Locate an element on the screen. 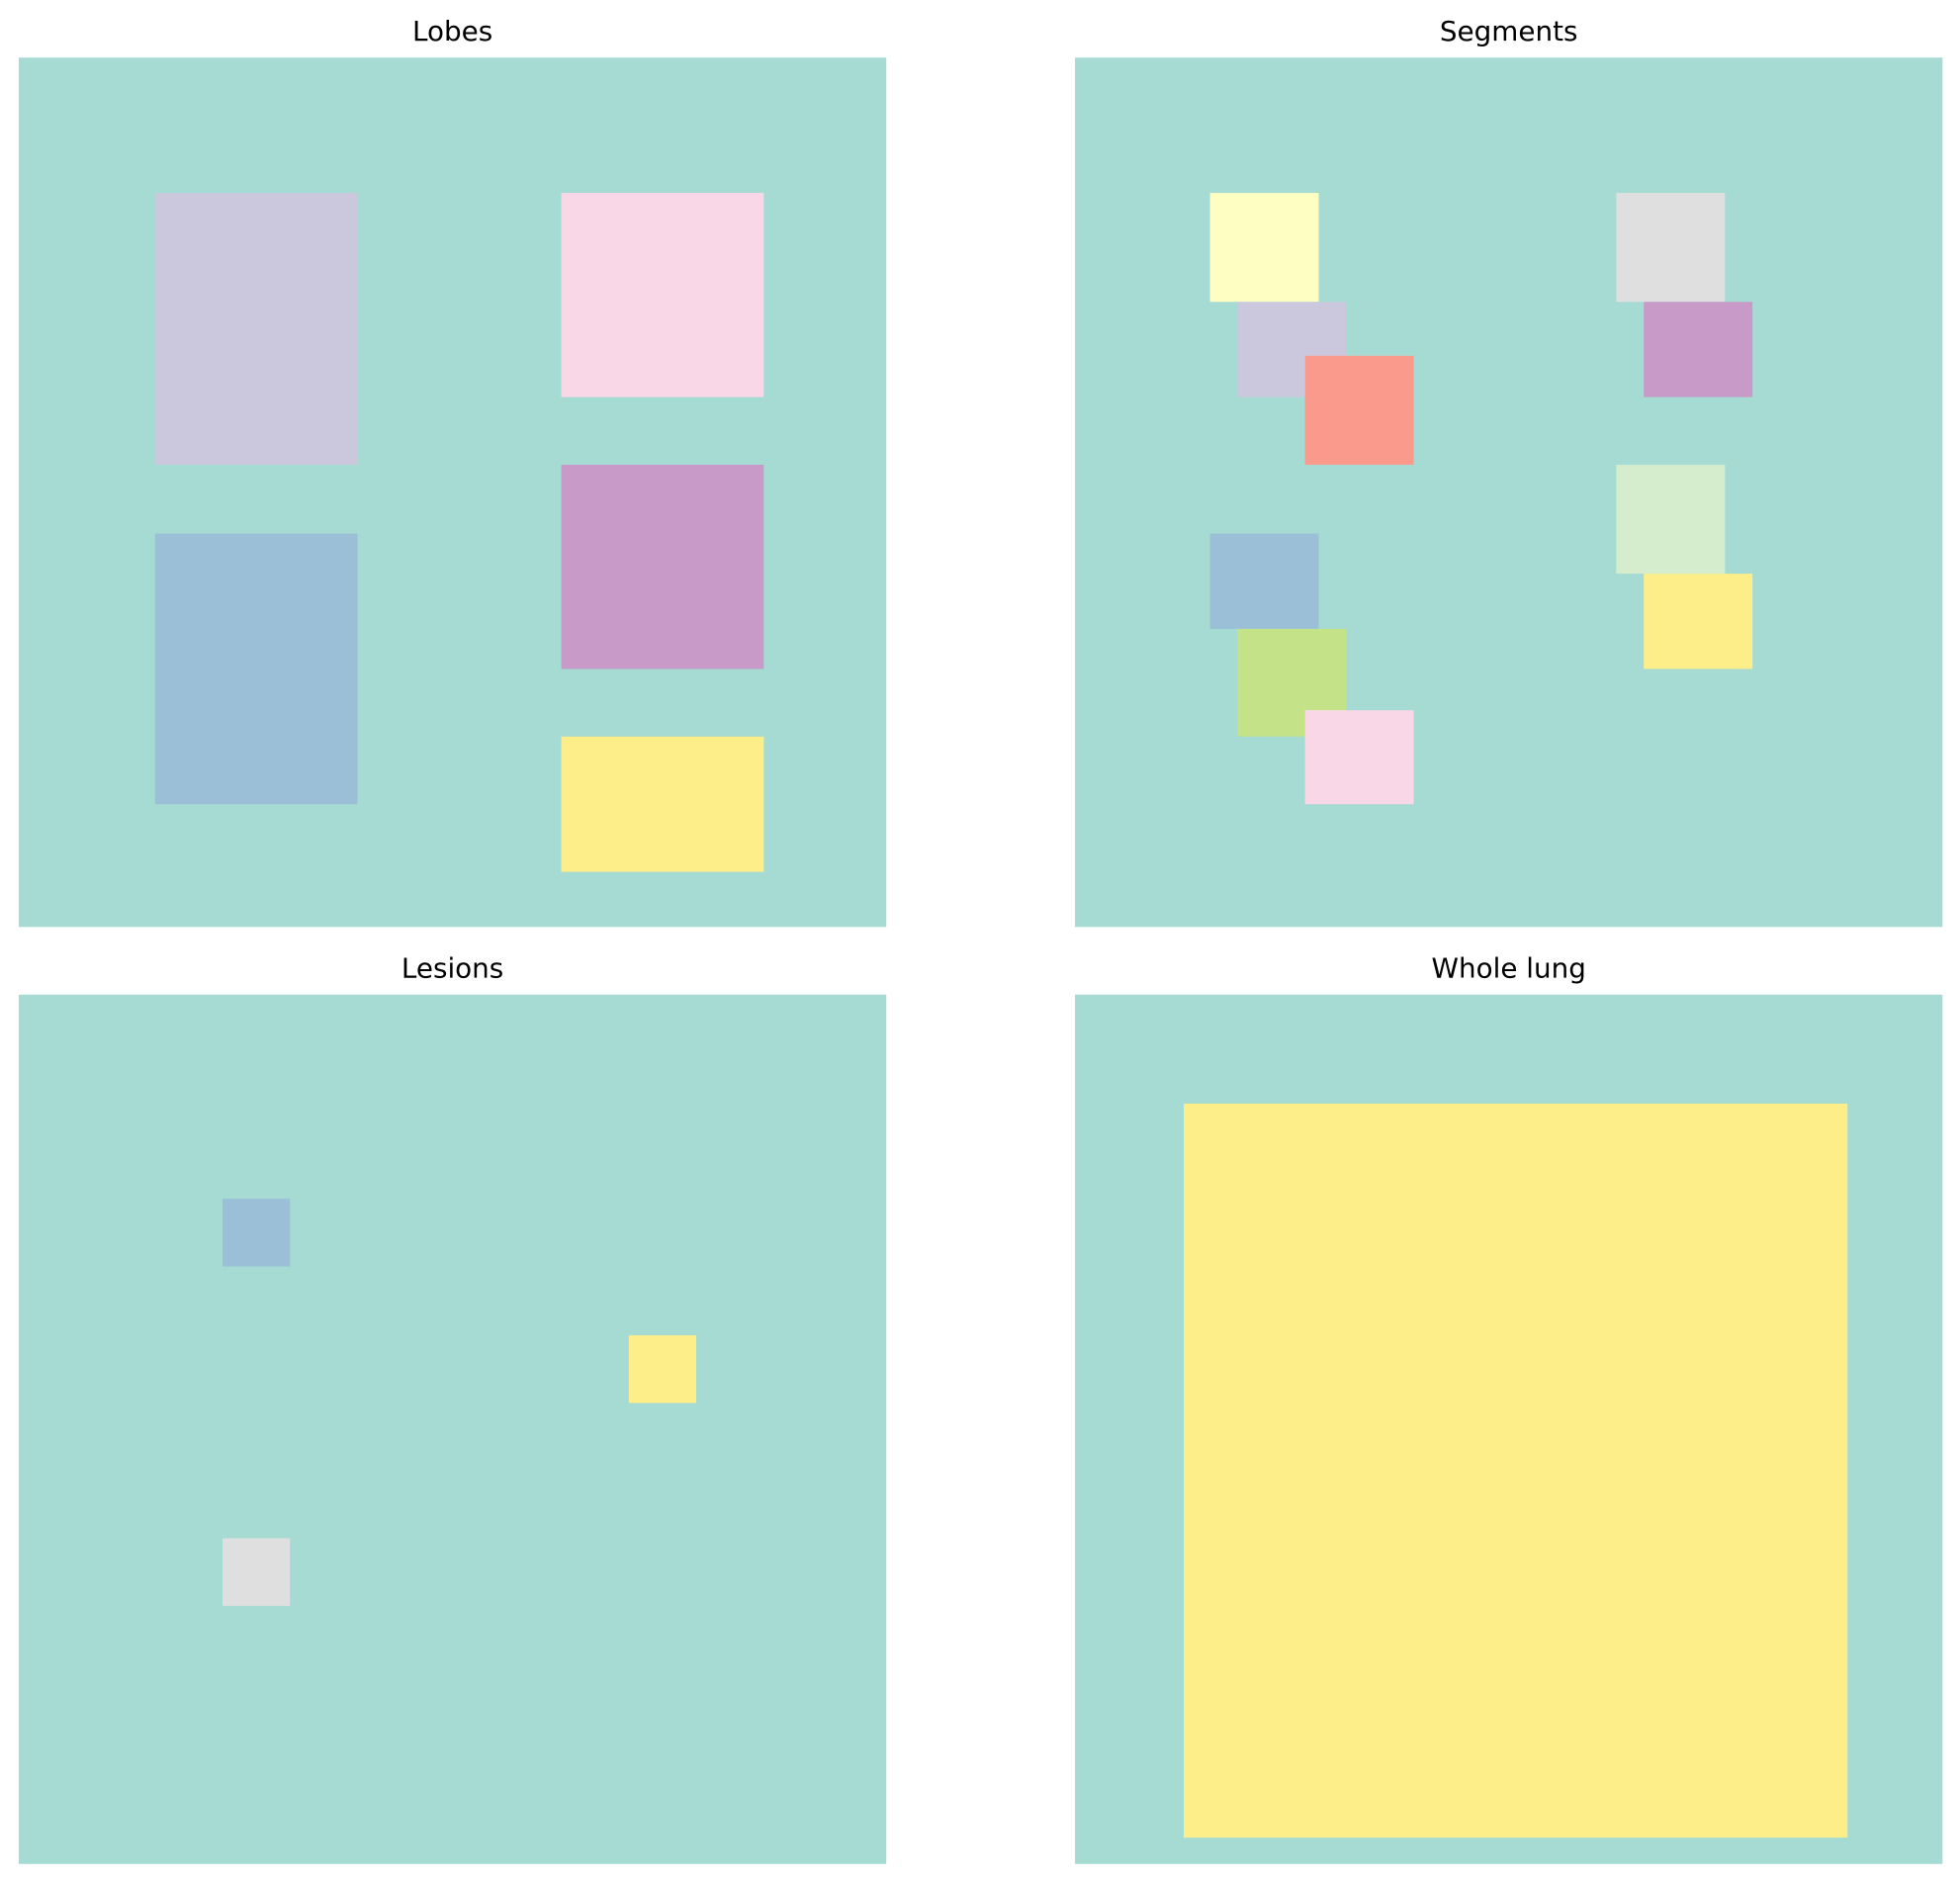 The image size is (1960, 1879). panel-title: Whole lung is located at coordinates (1508, 967).